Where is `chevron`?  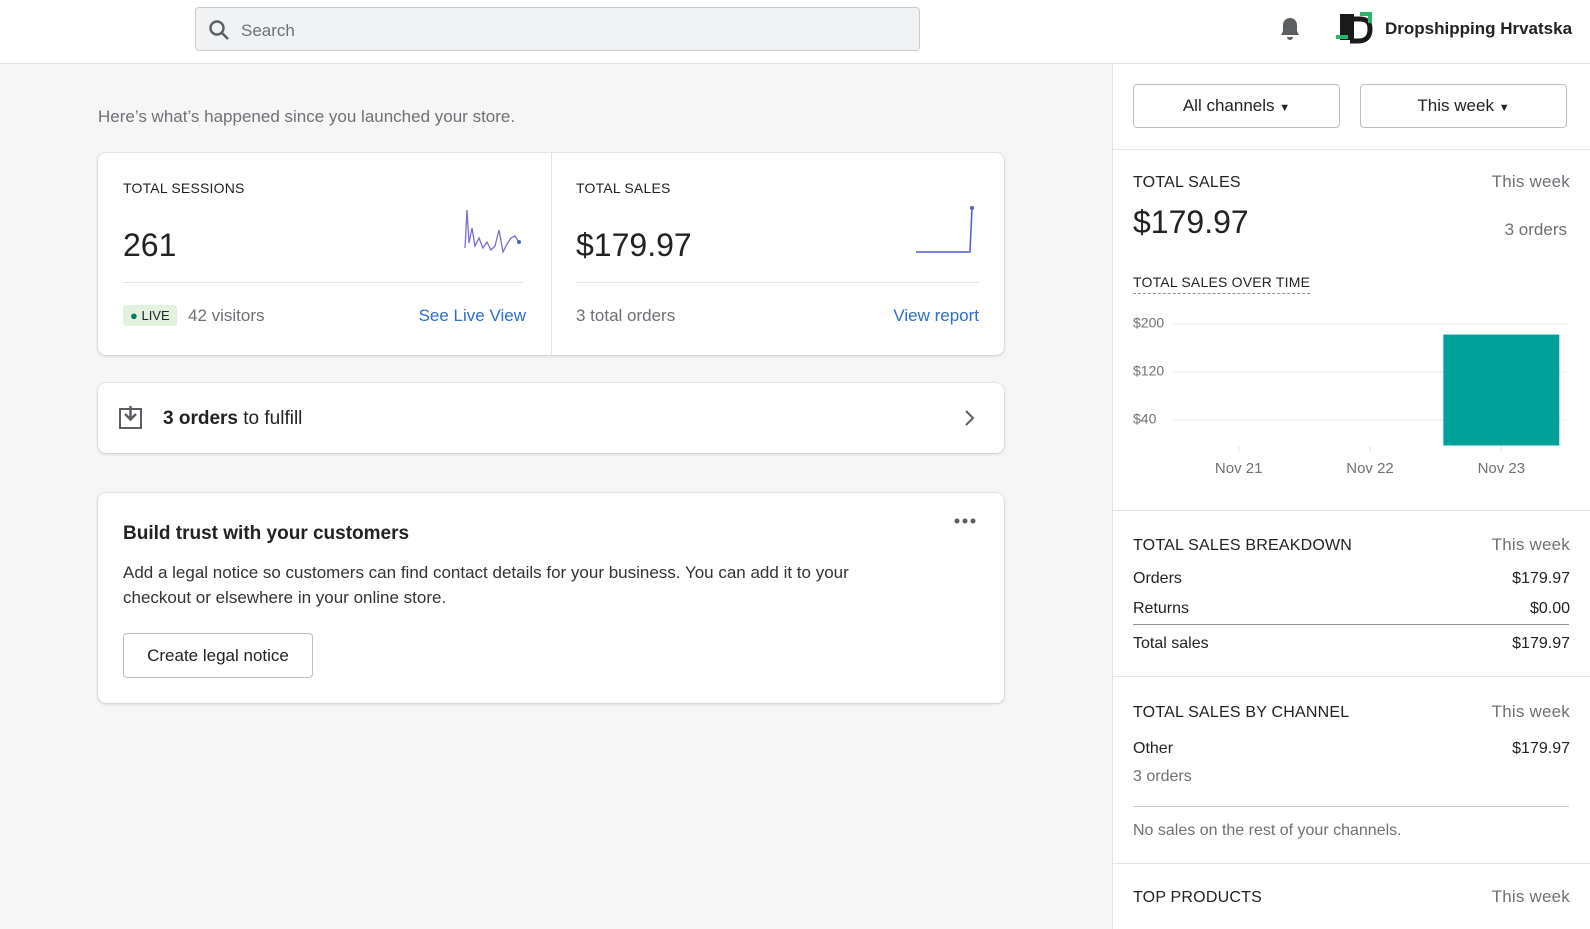
chevron is located at coordinates (970, 418).